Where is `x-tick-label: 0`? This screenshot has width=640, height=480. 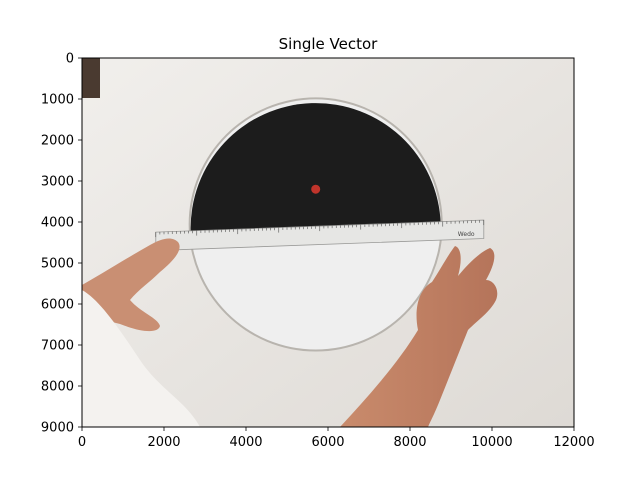 x-tick-label: 0 is located at coordinates (82, 442).